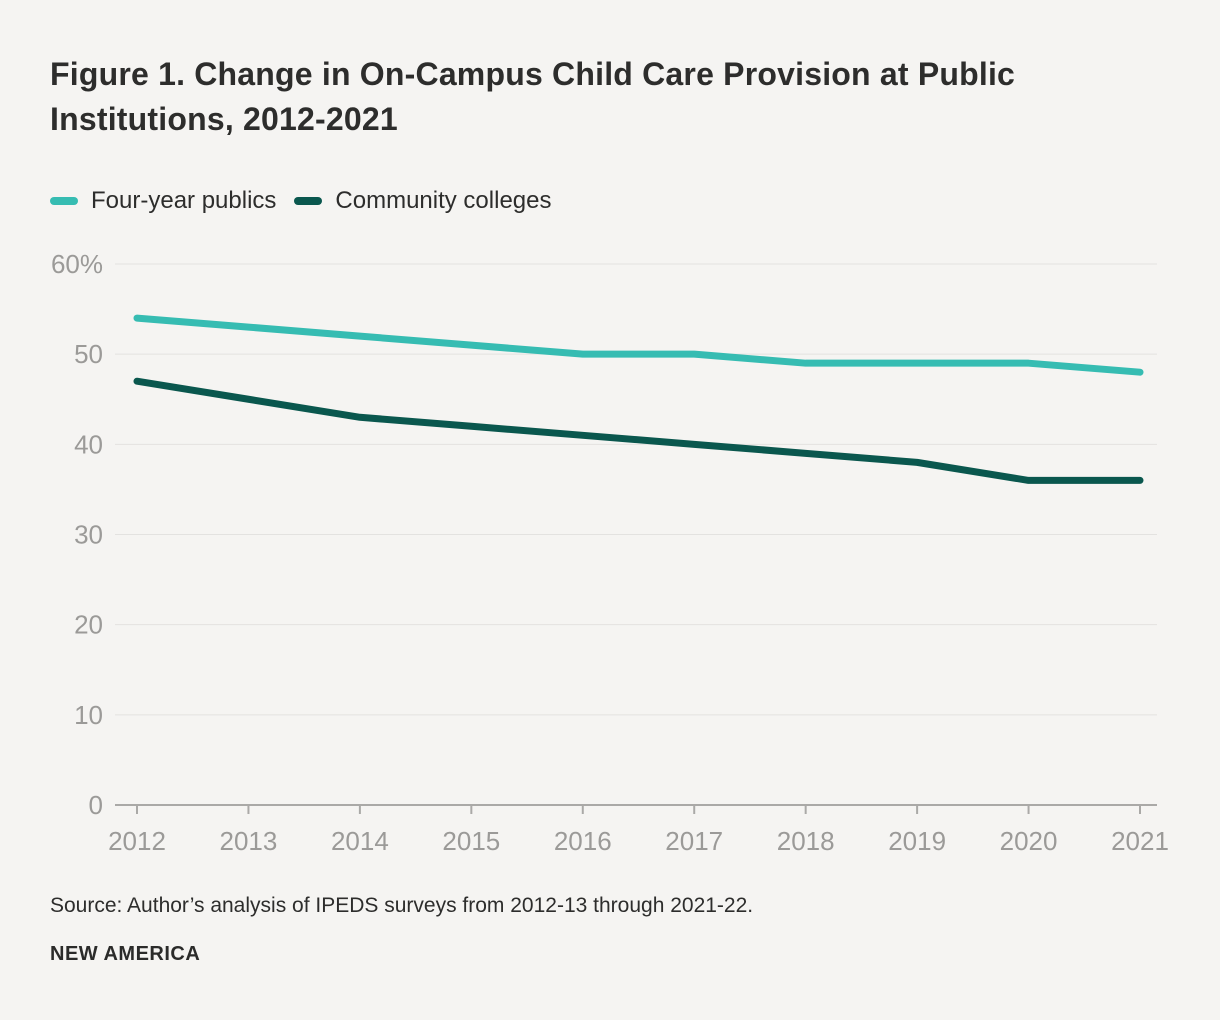 The image size is (1220, 1020). Describe the element at coordinates (88, 534) in the screenshot. I see `y-axis-label: 30` at that location.